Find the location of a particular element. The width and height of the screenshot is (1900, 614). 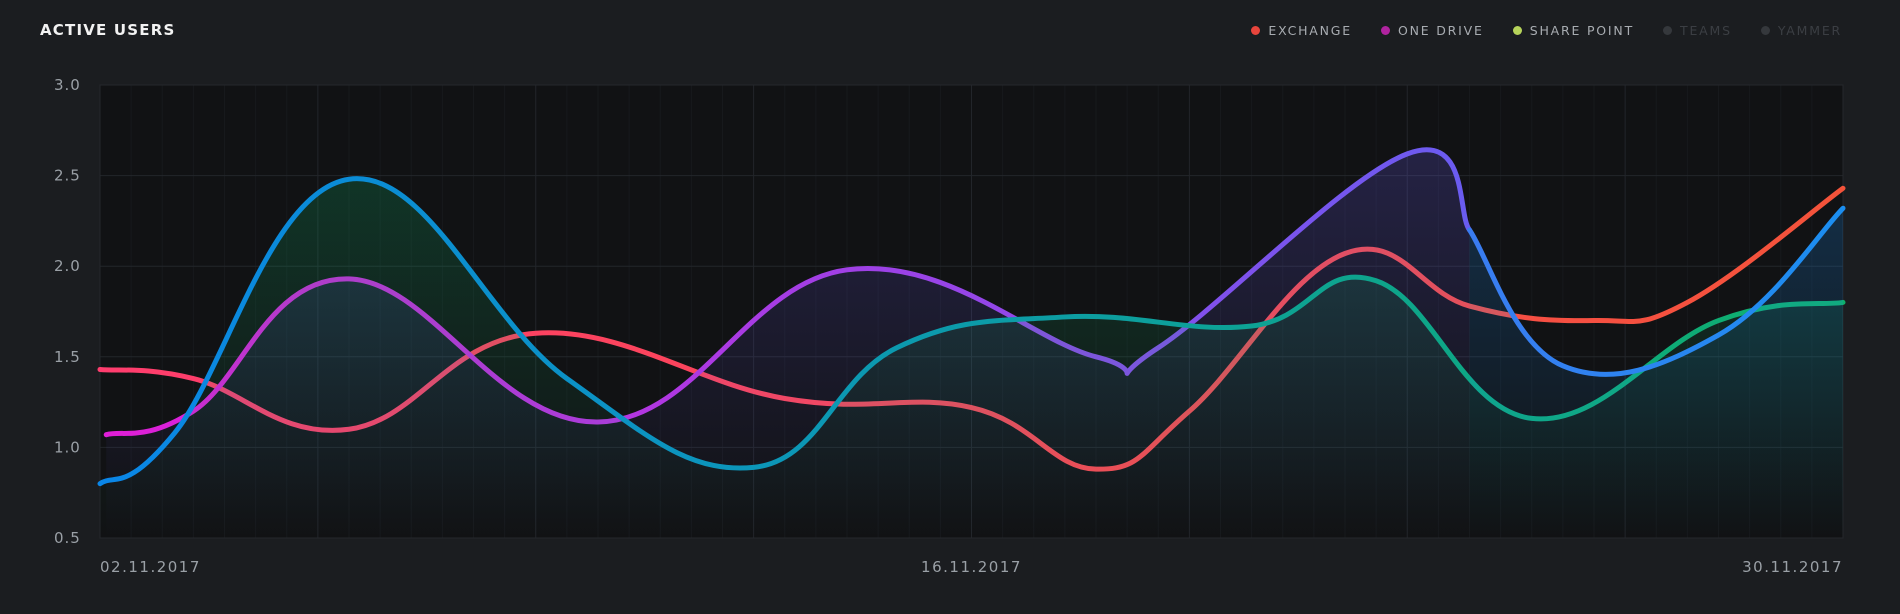

y-tick-label: 3.0 is located at coordinates (67, 85).